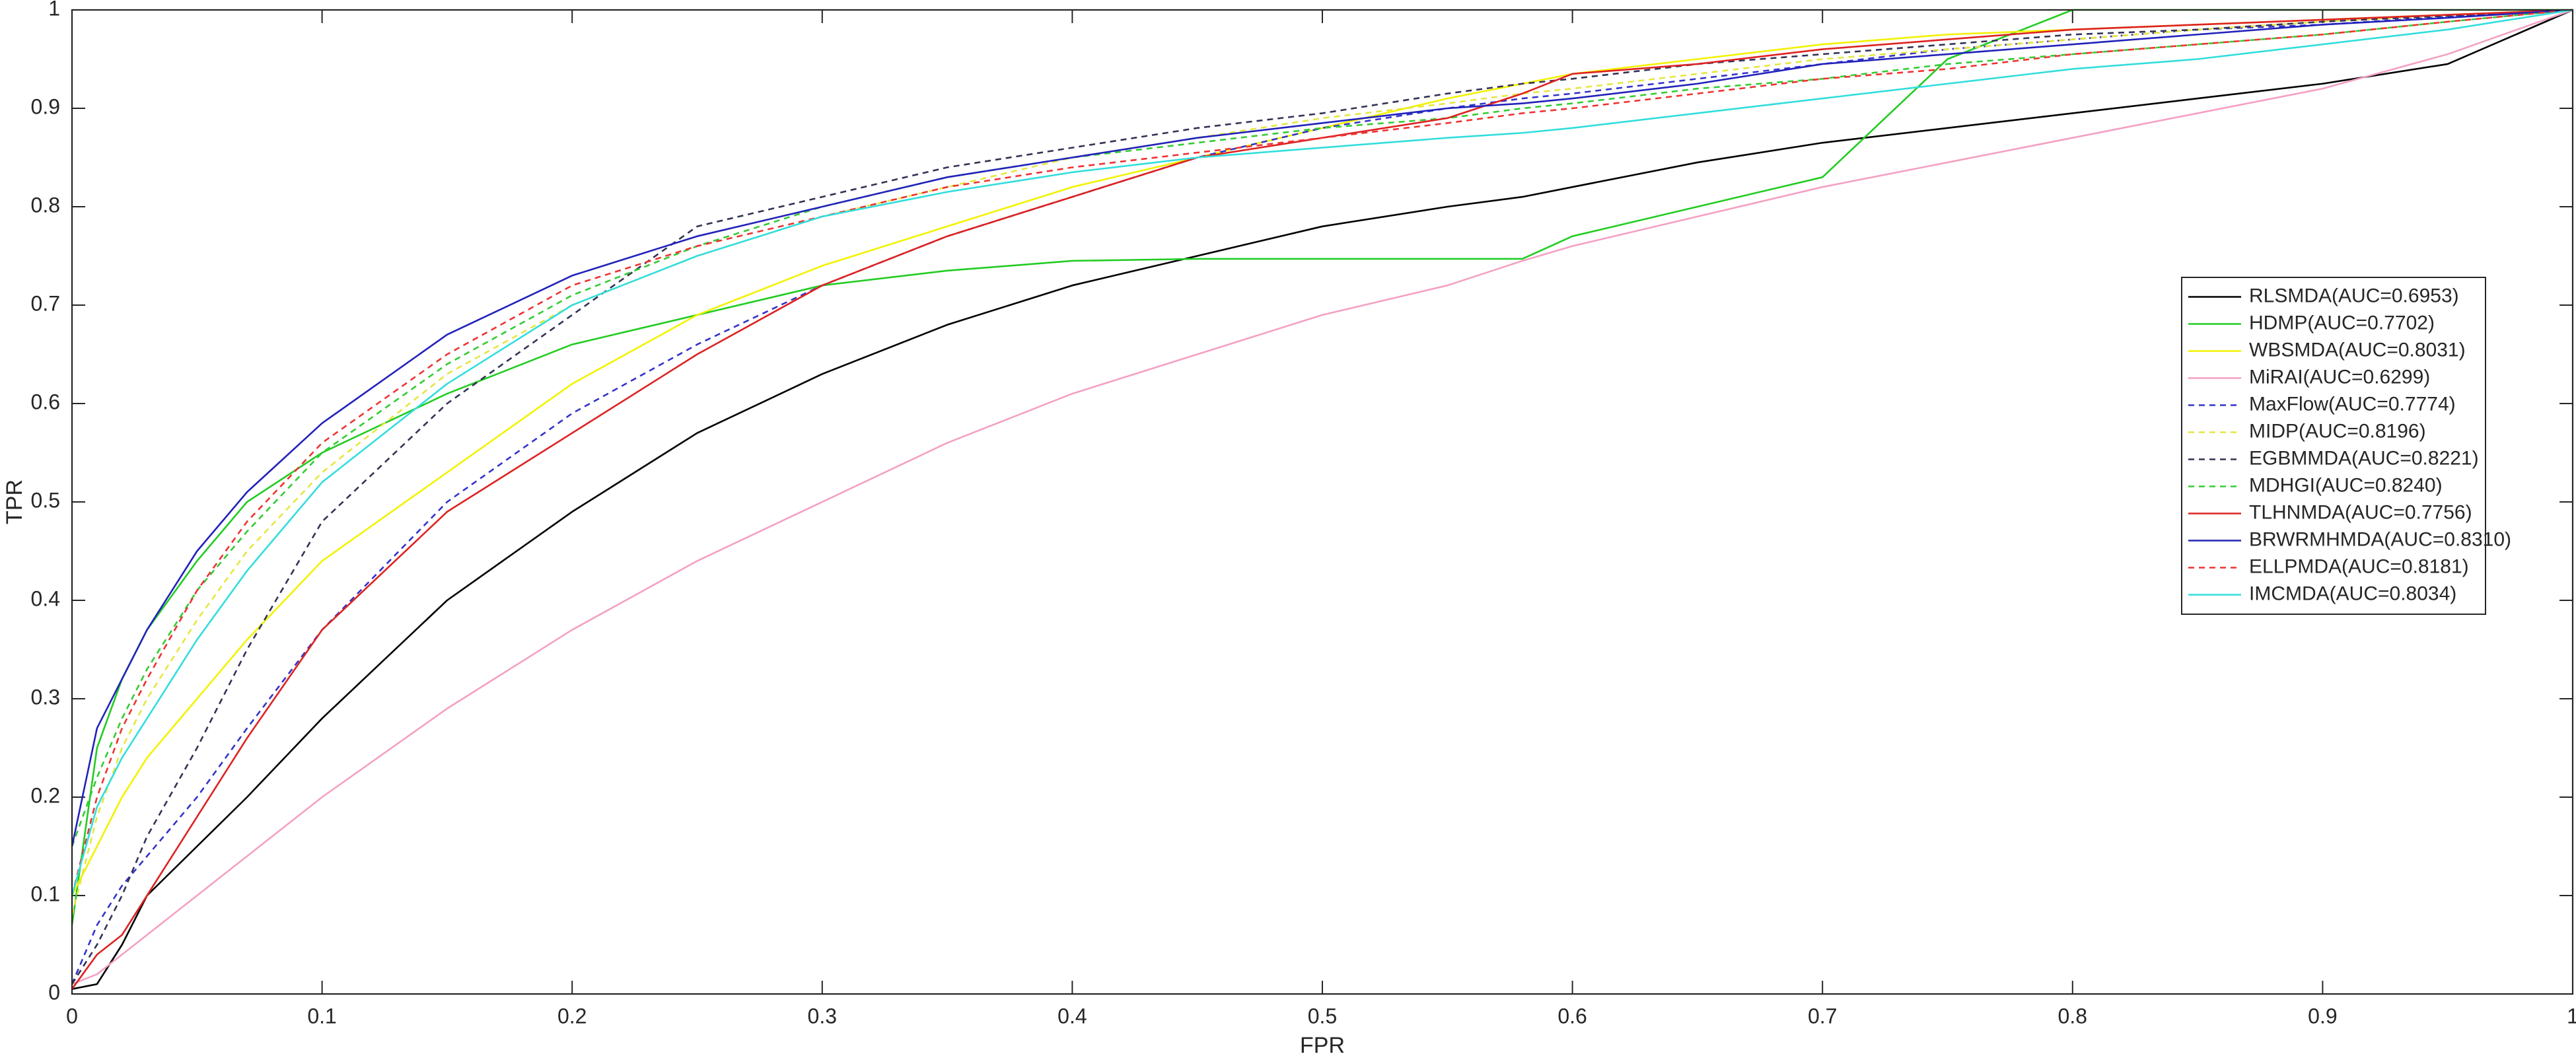  Describe the element at coordinates (1572, 1016) in the screenshot. I see `x-tick-label: 0.6` at that location.